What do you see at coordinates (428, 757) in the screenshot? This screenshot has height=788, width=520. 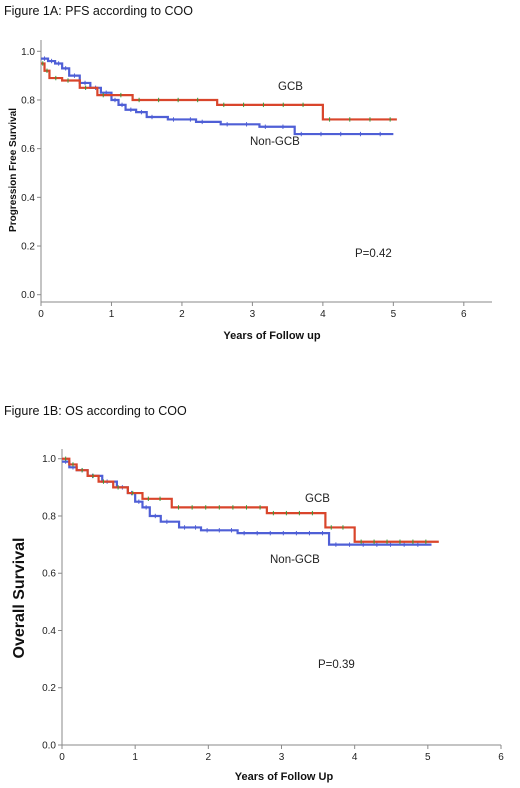 I see `os-x-tick-label: 5` at bounding box center [428, 757].